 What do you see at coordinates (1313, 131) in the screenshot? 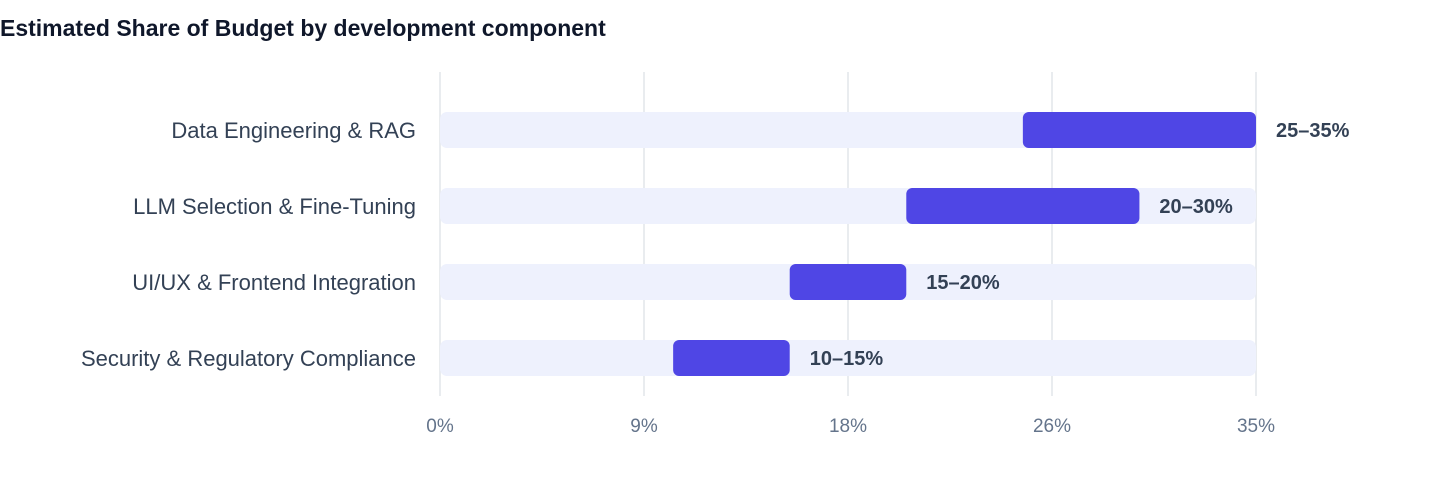
I see `value-label: 25–35%` at bounding box center [1313, 131].